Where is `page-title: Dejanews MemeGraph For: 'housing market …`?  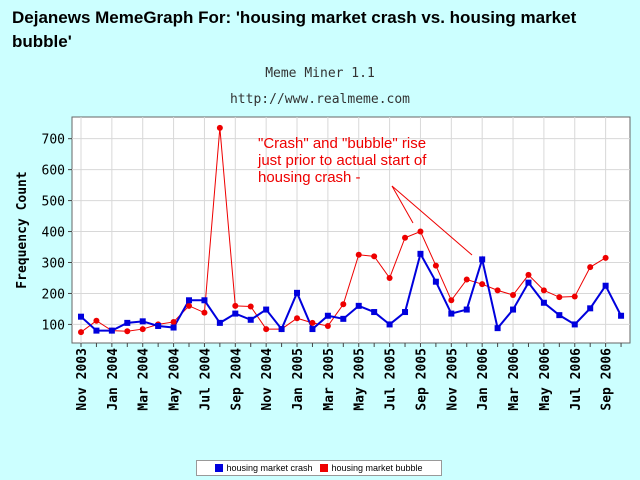 page-title: Dejanews MemeGraph For: 'housing market … is located at coordinates (294, 29).